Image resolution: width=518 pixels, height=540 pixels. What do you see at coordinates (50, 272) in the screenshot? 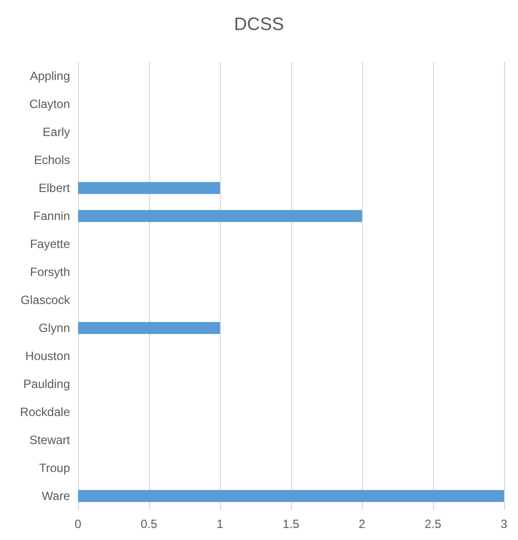
I see `y-tick-label: Forsyth` at bounding box center [50, 272].